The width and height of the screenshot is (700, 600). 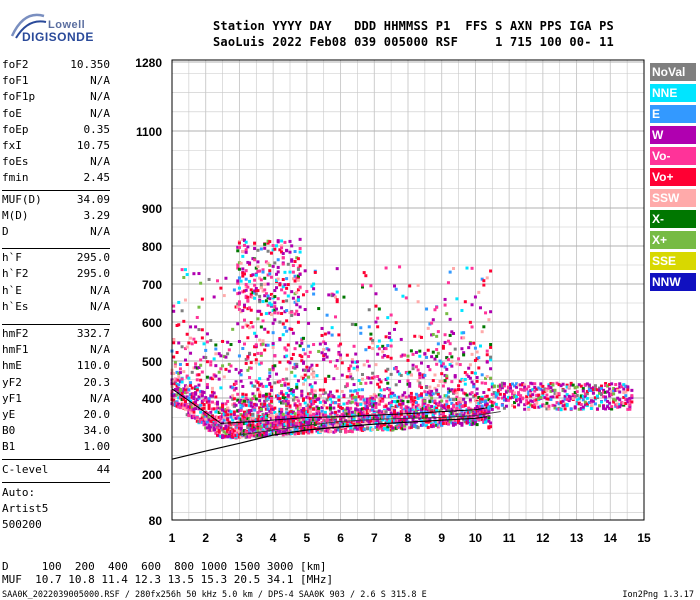 I want to click on param-value: 20.3, so click(x=97, y=382).